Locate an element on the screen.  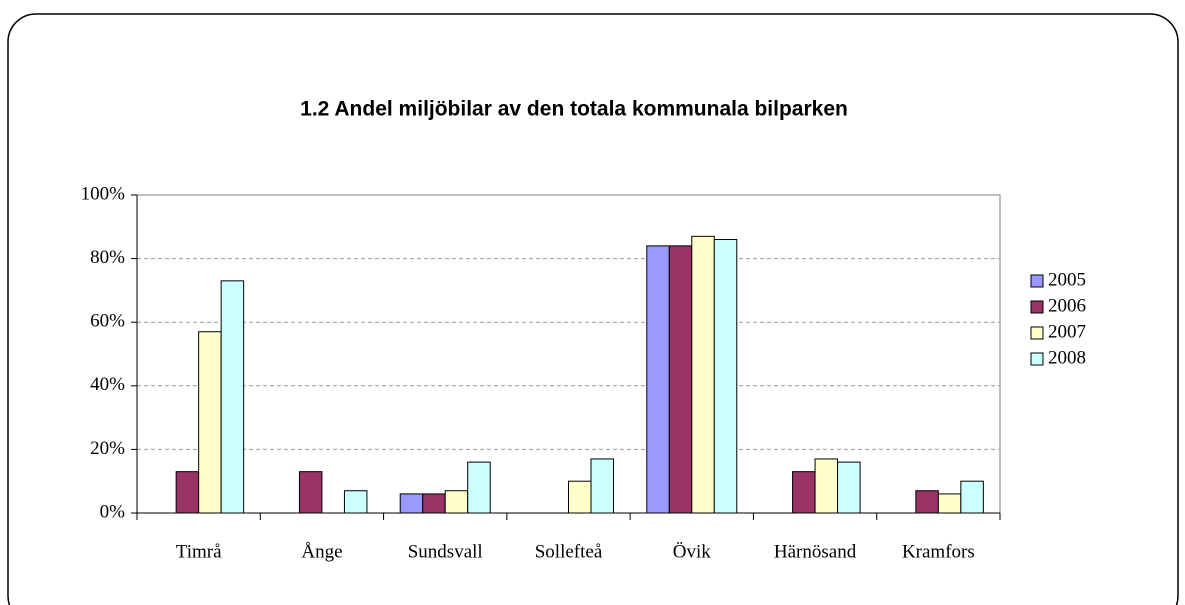
x-tick-label: Sollefteå is located at coordinates (569, 551).